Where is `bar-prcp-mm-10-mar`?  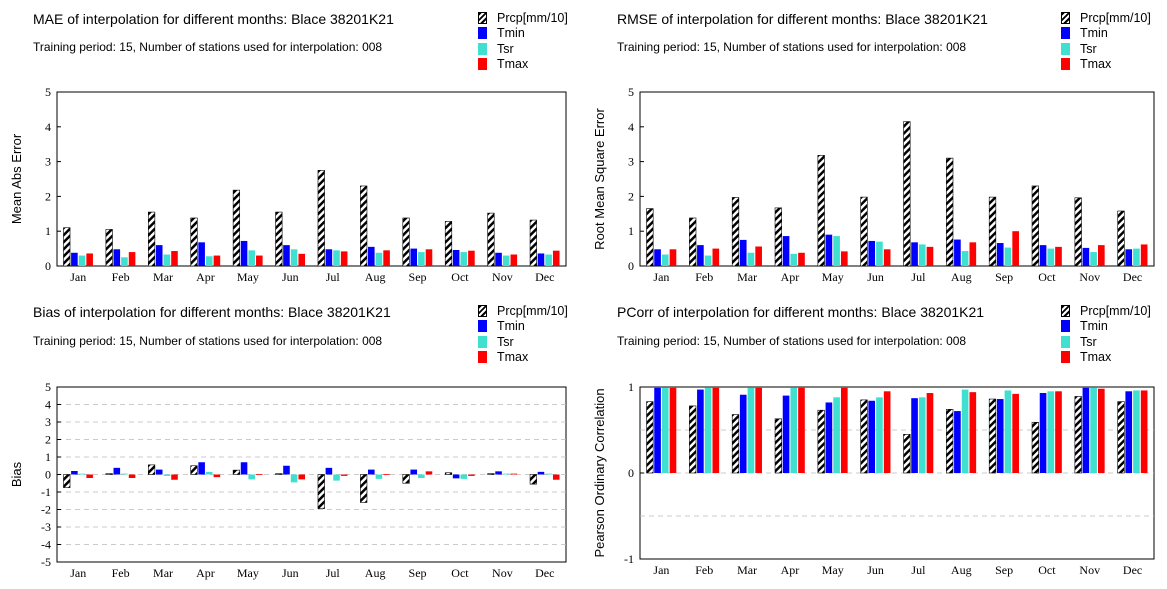 bar-prcp-mm-10-mar is located at coordinates (735, 232).